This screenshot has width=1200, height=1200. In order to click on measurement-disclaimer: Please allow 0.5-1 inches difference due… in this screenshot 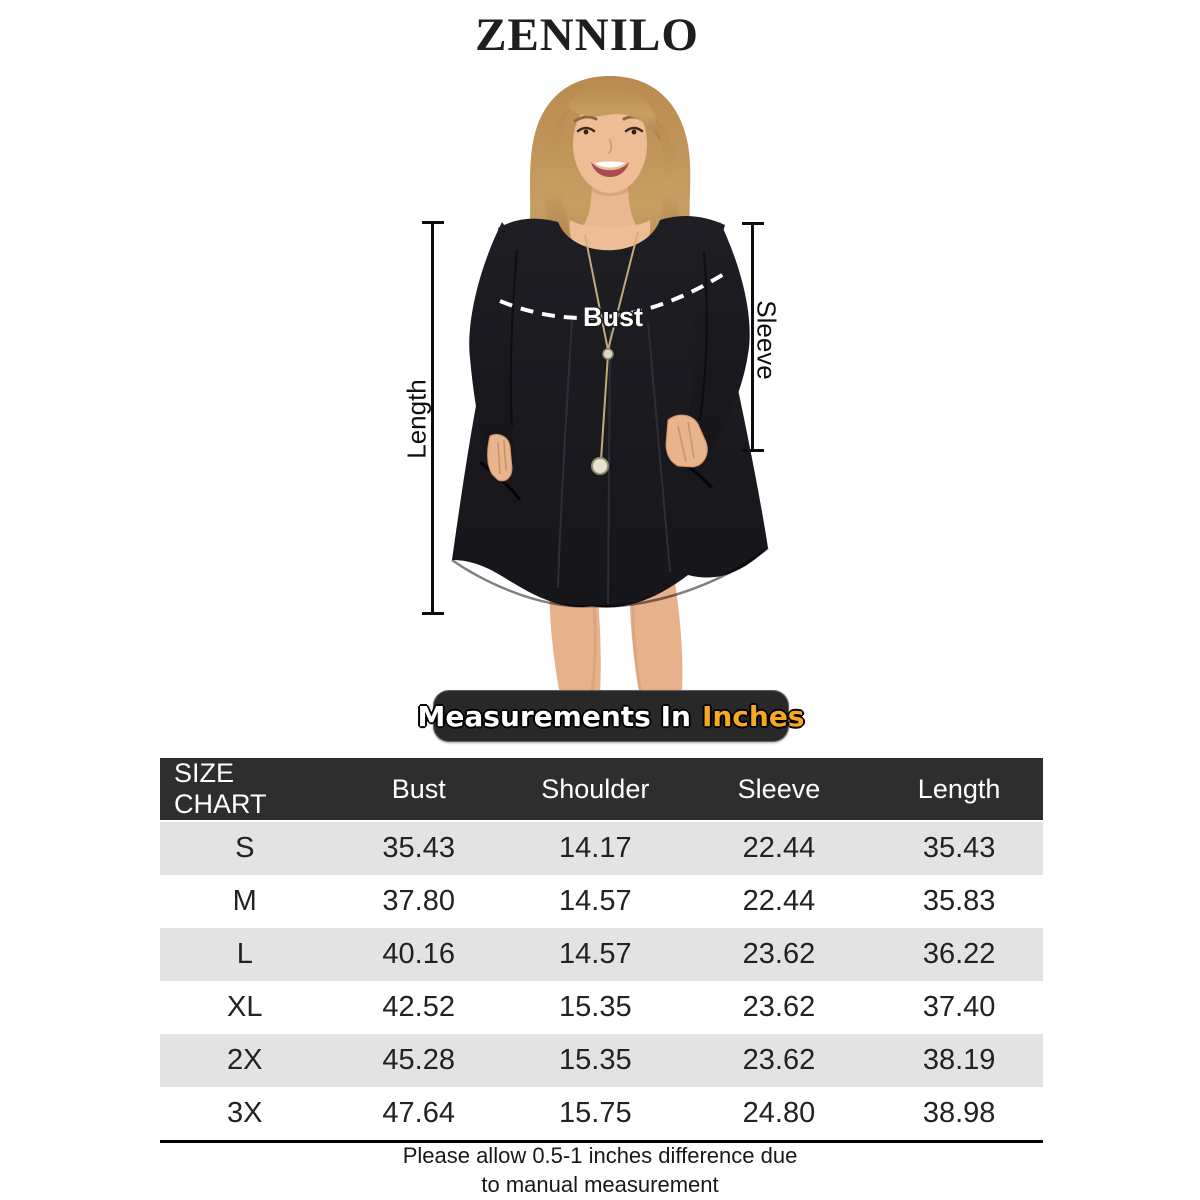, I will do `click(600, 1170)`.